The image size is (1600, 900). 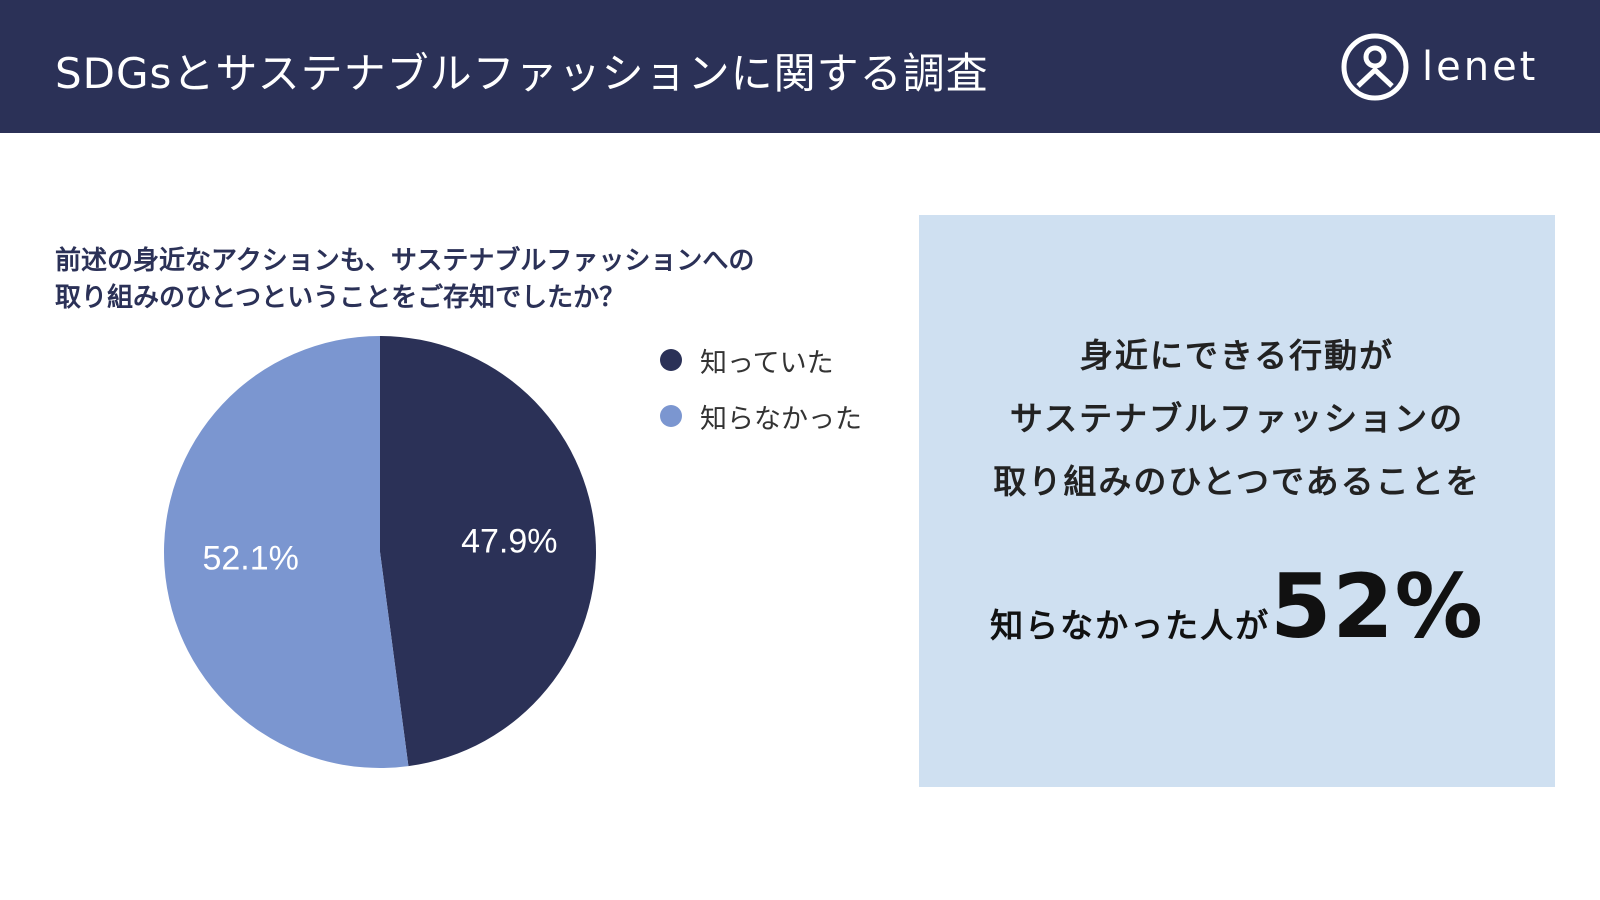 I want to click on pie-slice-knew, so click(x=488, y=551).